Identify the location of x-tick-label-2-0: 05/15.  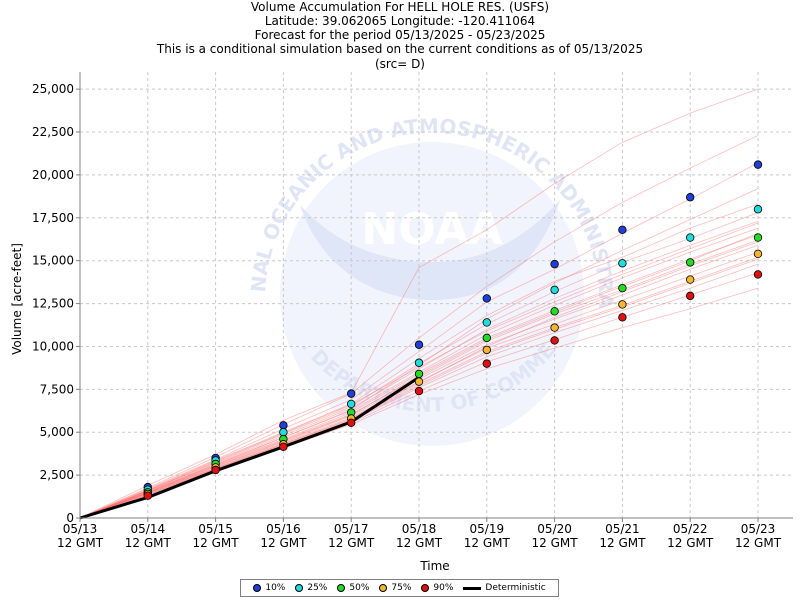
(215, 529).